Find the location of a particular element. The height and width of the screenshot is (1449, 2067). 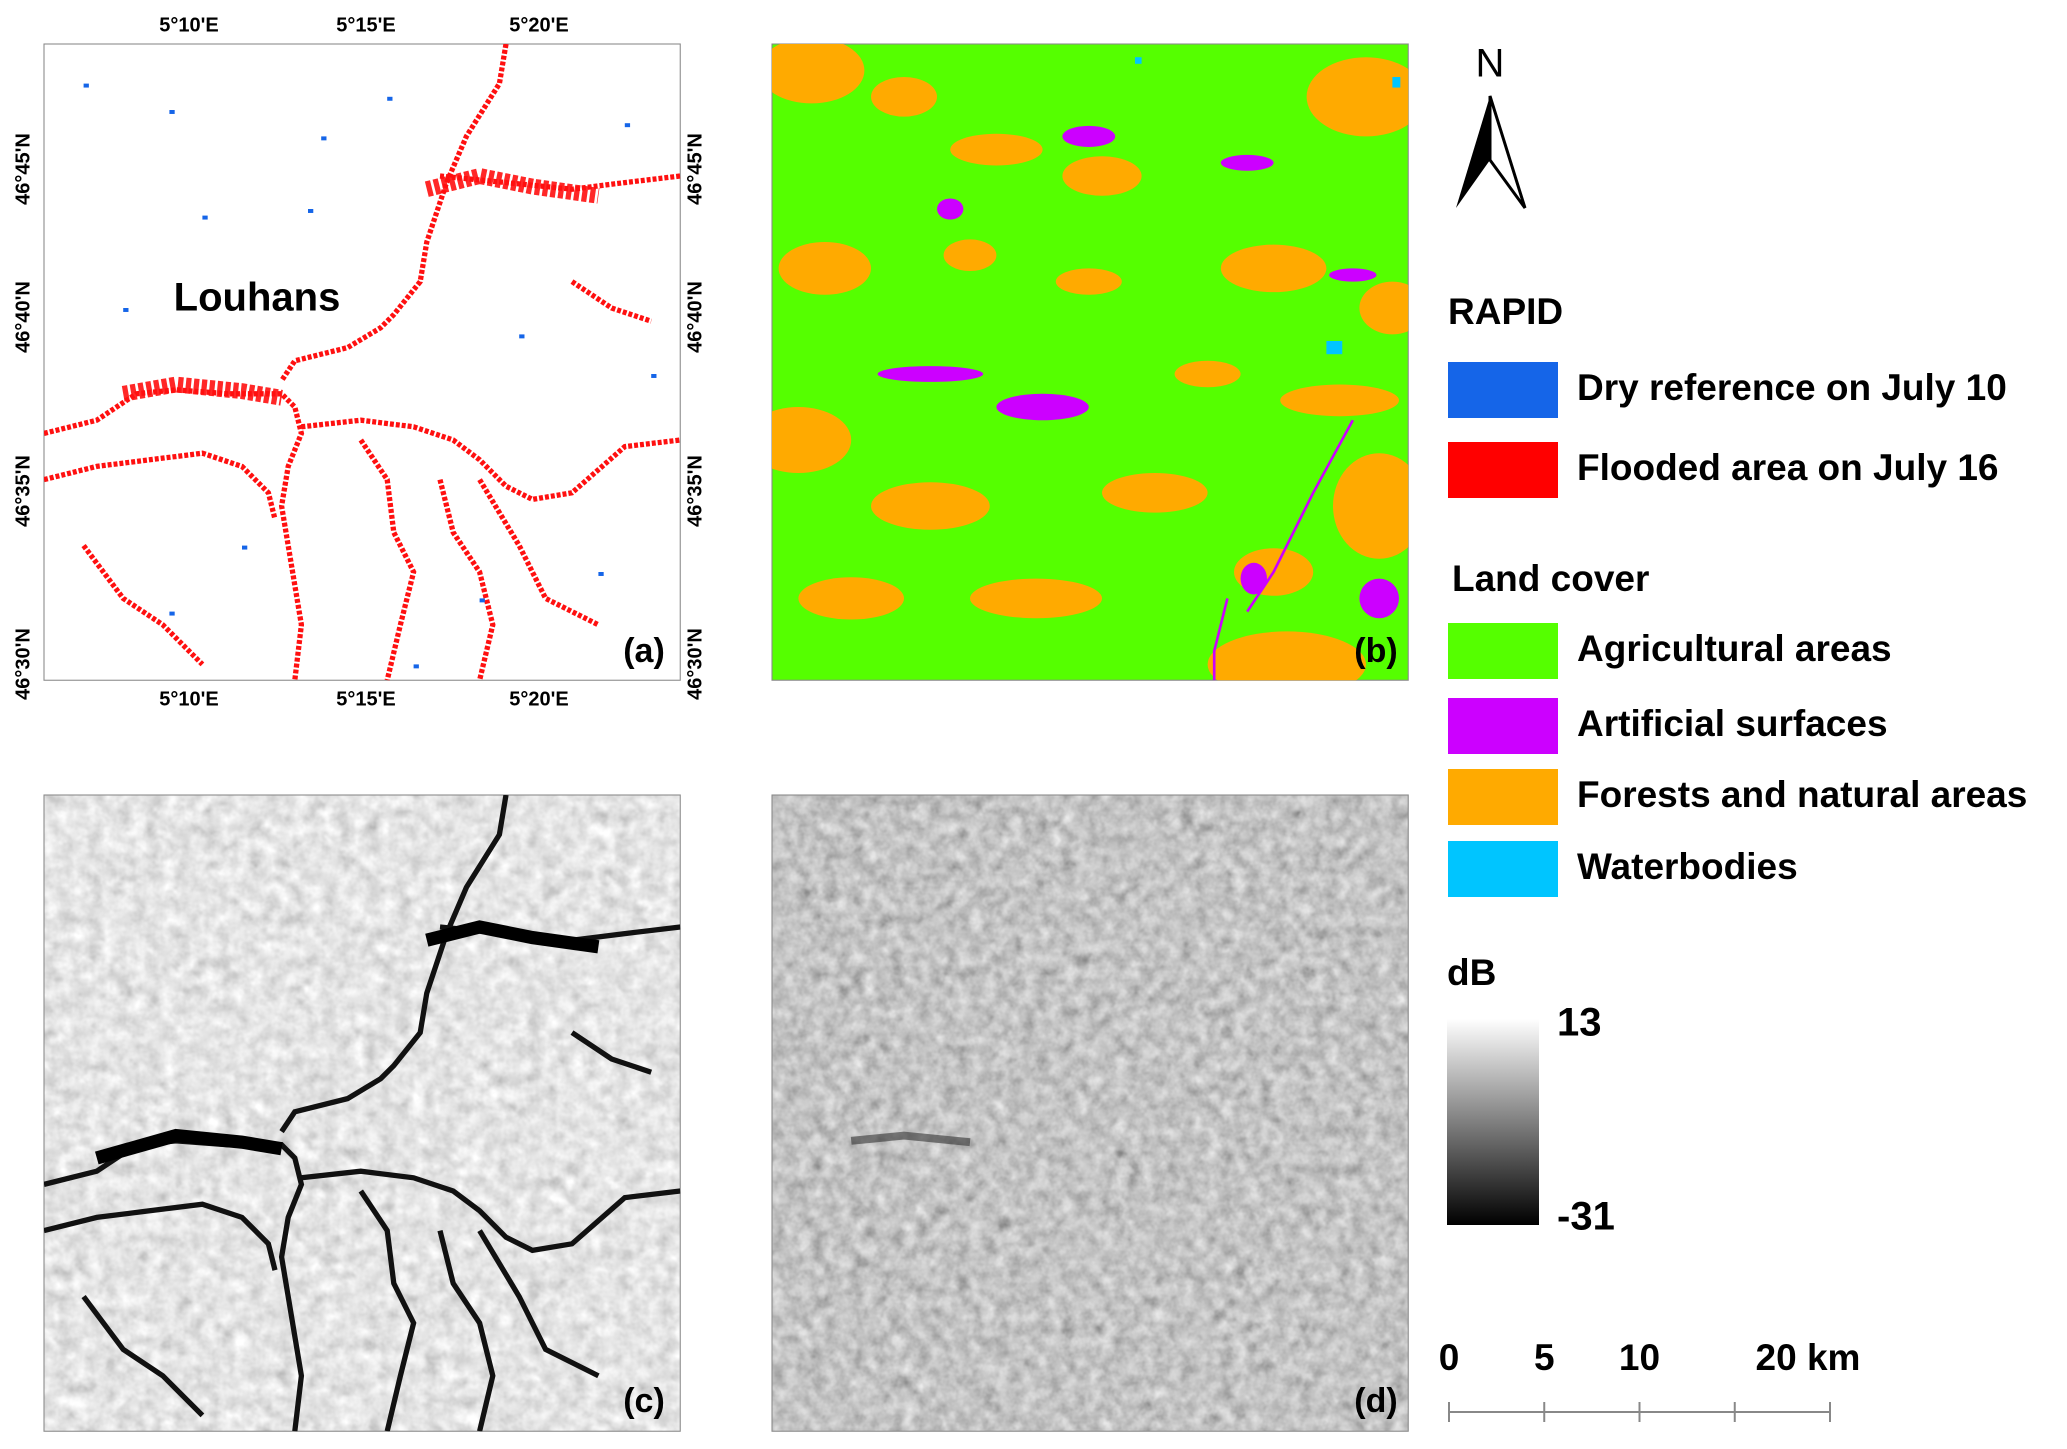

colorbar-tick-label: 13 is located at coordinates (1579, 1023).